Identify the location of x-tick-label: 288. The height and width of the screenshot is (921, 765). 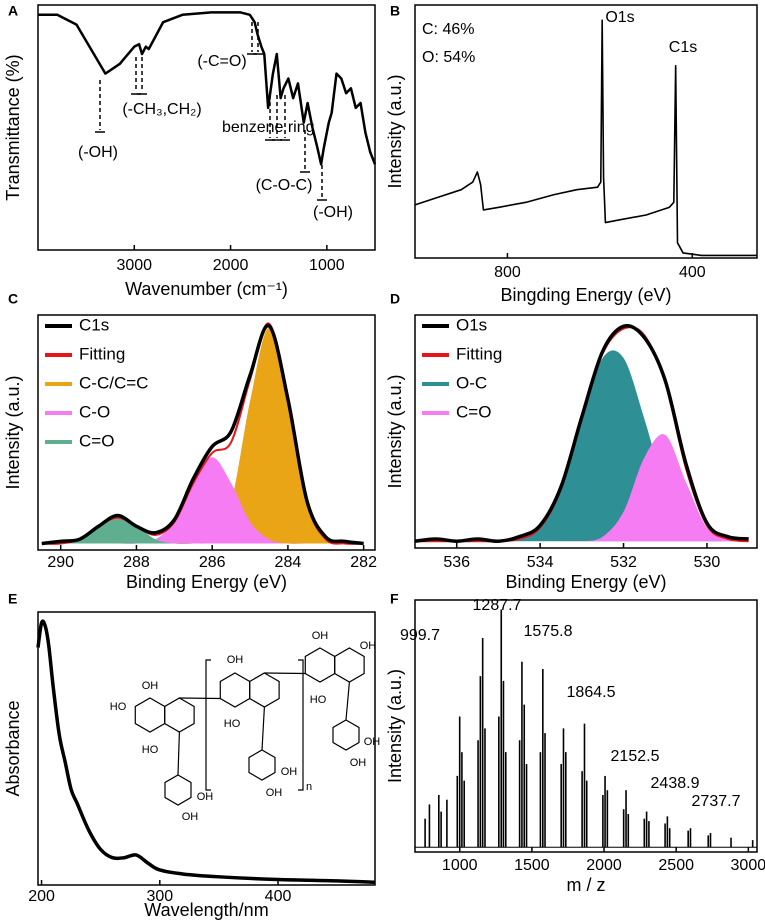
(136, 562).